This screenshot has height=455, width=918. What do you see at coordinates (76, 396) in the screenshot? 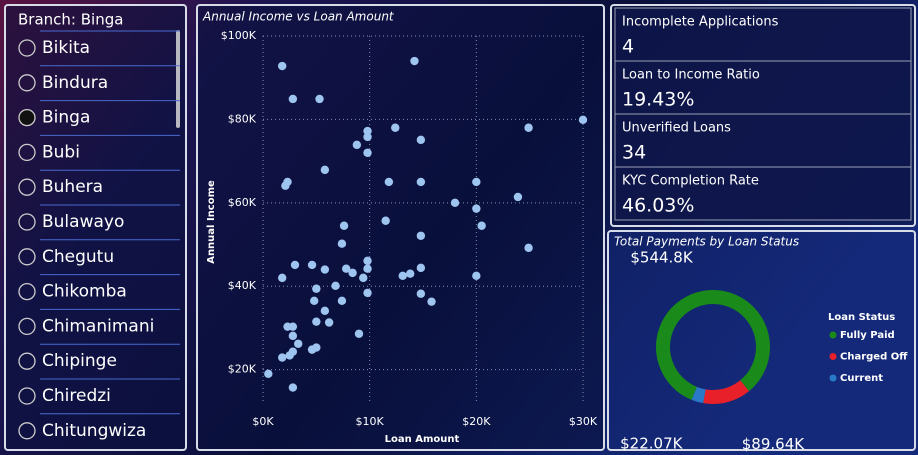
I see `slicer-item: Chiredzi` at bounding box center [76, 396].